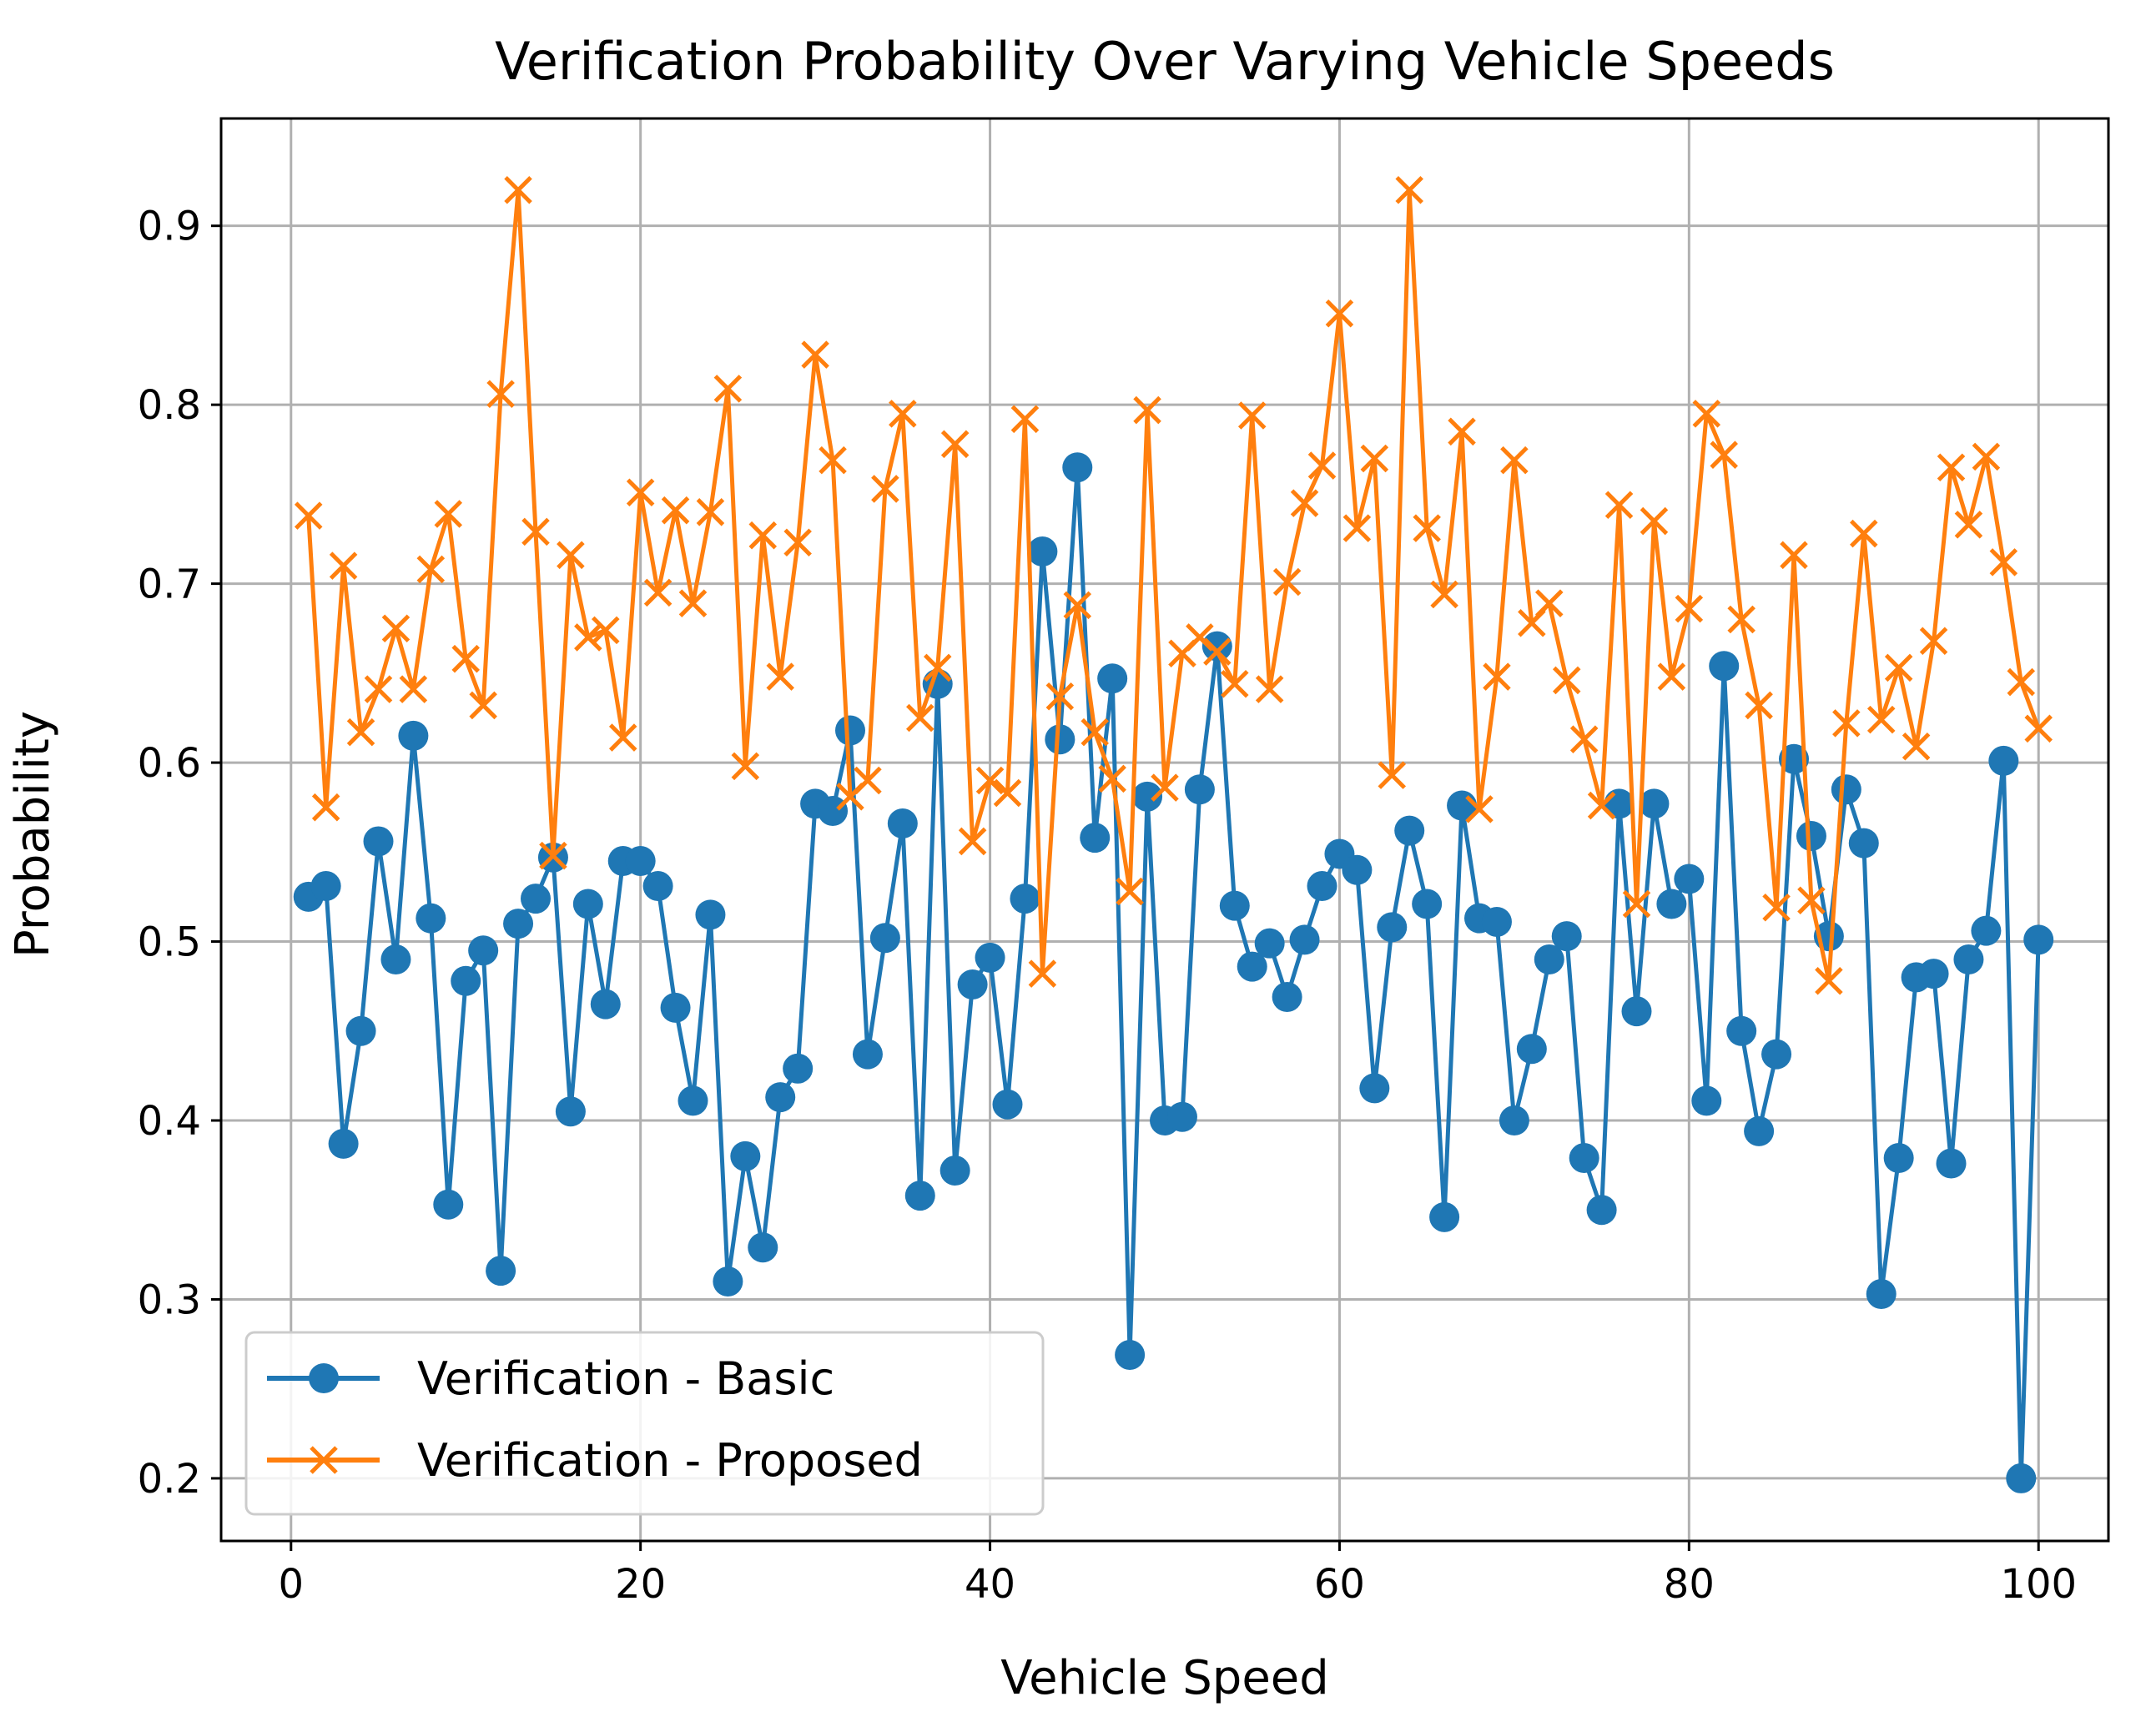  I want to click on x-tick-label: 0, so click(292, 1584).